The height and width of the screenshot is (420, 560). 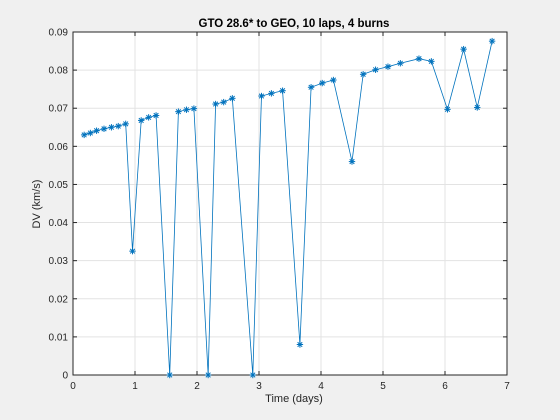 I want to click on y-tick-label: 0, so click(x=65, y=376).